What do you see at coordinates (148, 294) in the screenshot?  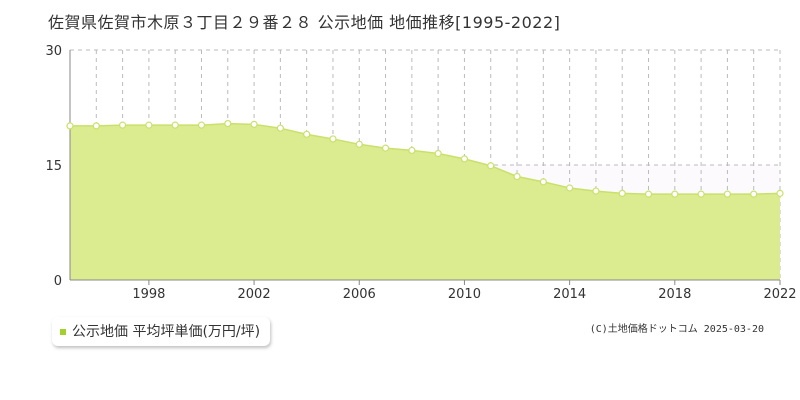 I see `x-tick-label: 1998` at bounding box center [148, 294].